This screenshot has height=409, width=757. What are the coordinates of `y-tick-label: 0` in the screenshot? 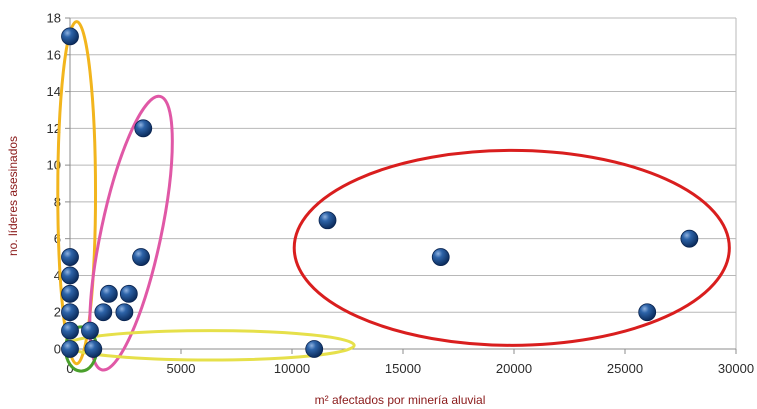 It's located at (57, 349).